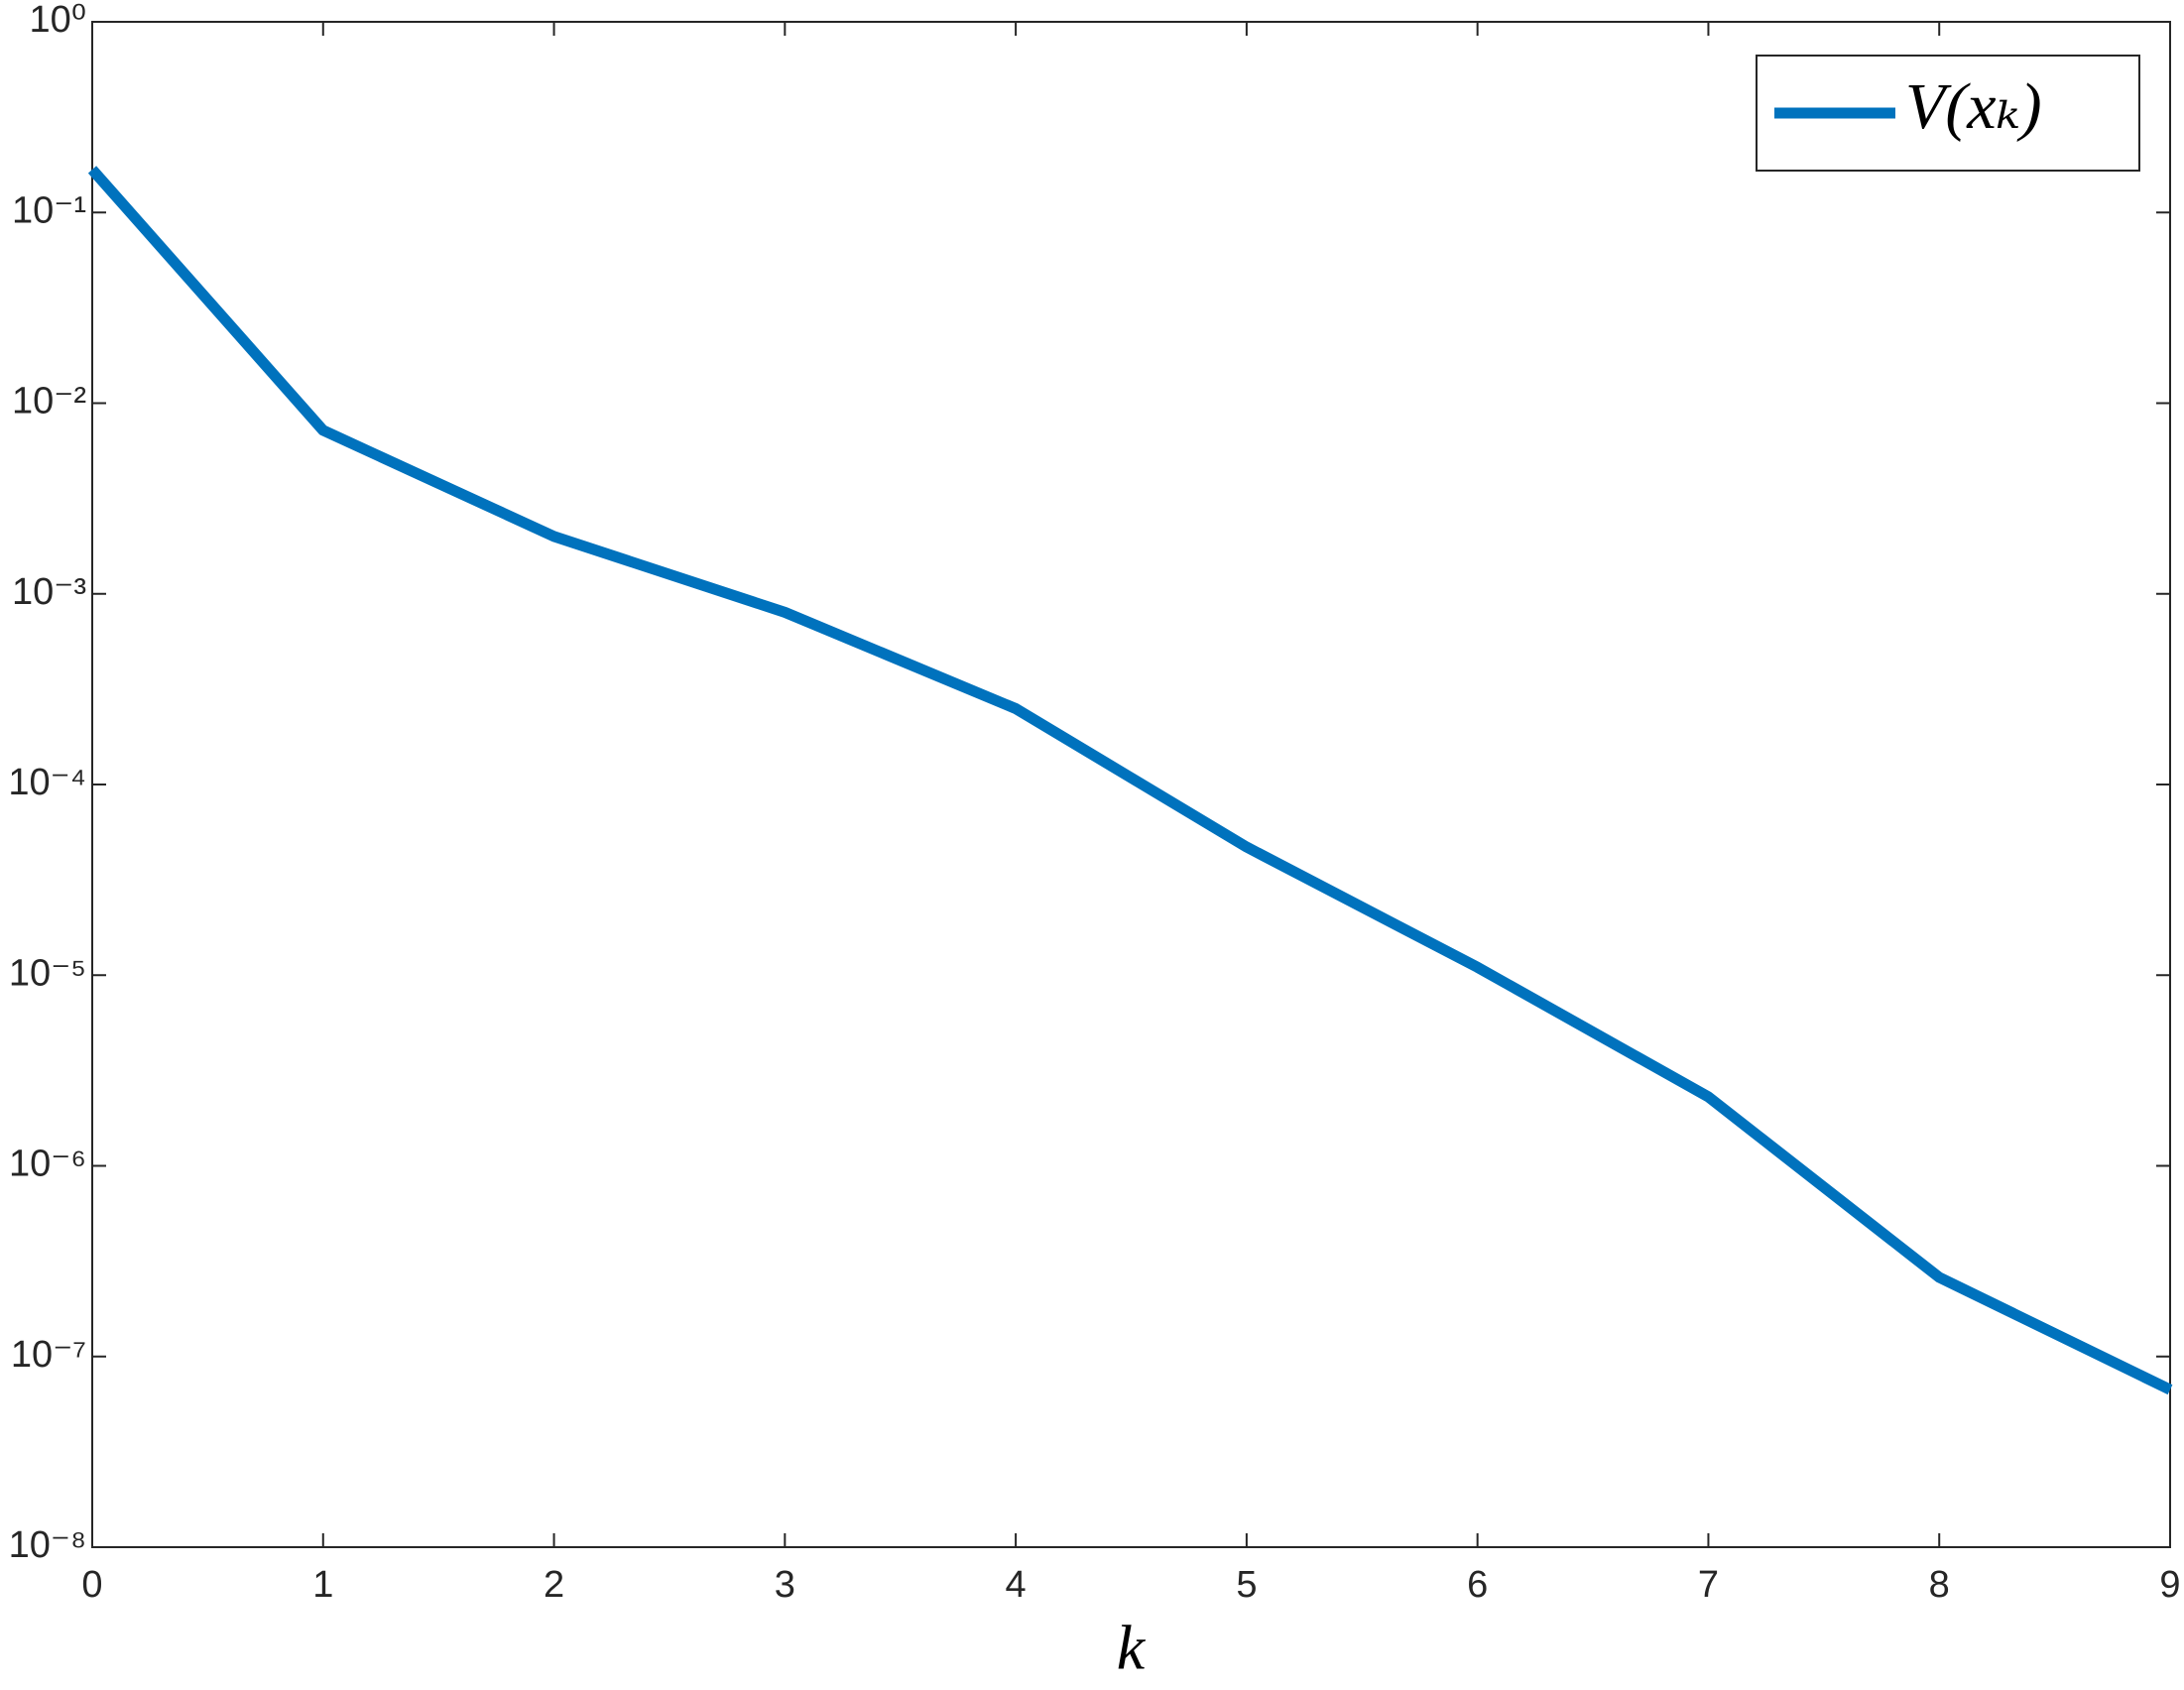  What do you see at coordinates (48, 1355) in the screenshot?
I see `y-tick-label: 10⁻⁷` at bounding box center [48, 1355].